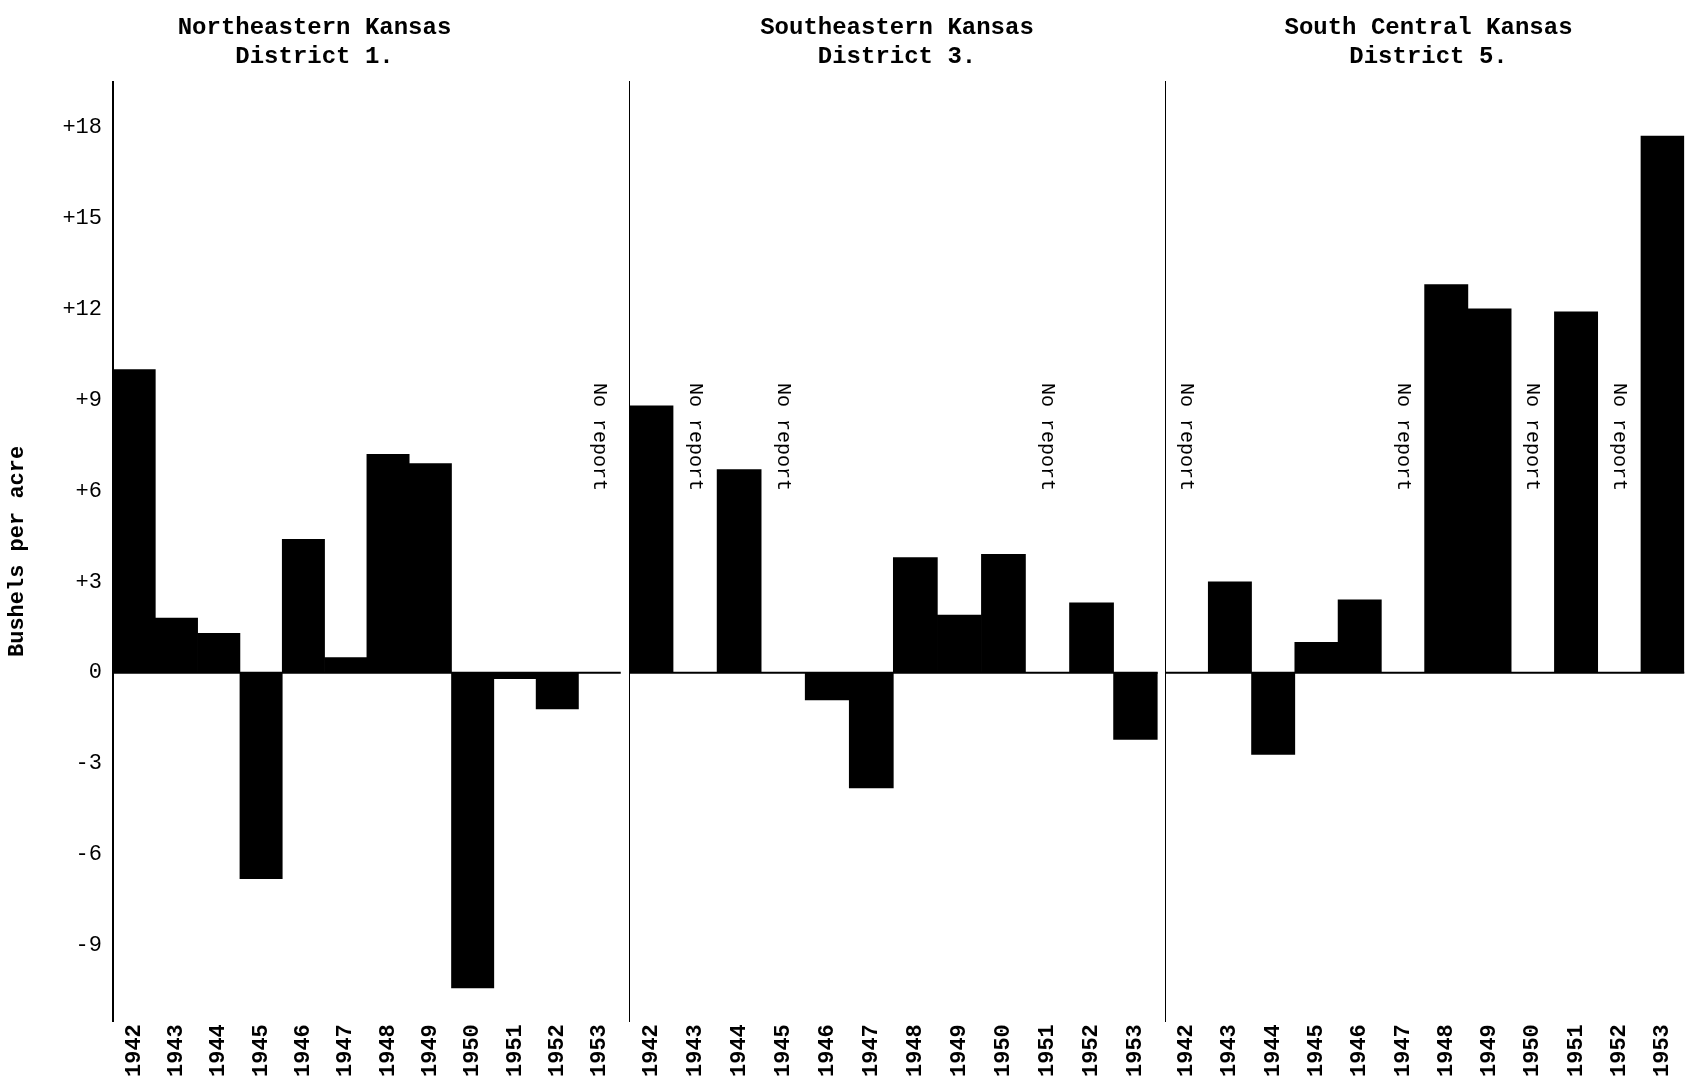 The image size is (1692, 1080). What do you see at coordinates (88, 764) in the screenshot?
I see `y-tick-label: -3` at bounding box center [88, 764].